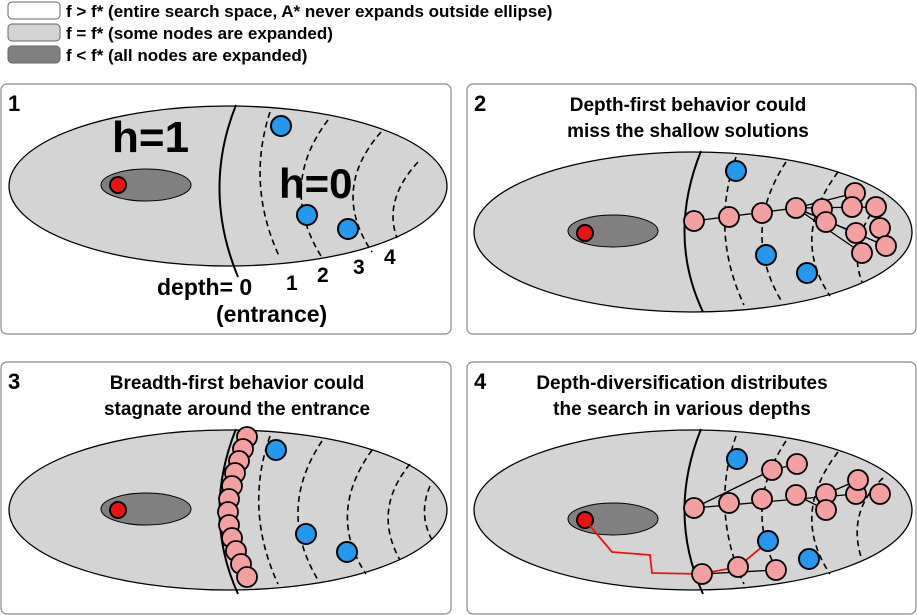  Describe the element at coordinates (480, 103) in the screenshot. I see `panel-number: 2` at that location.